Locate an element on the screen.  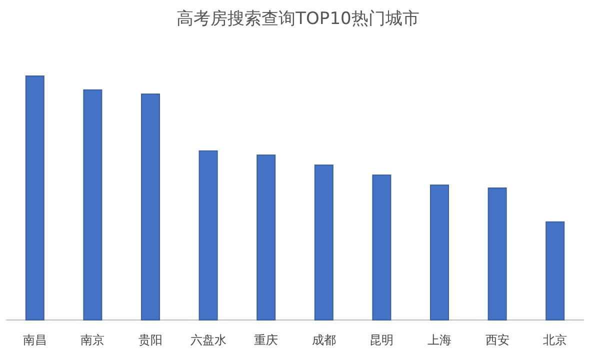
x-tick-label: 西安 is located at coordinates (497, 340).